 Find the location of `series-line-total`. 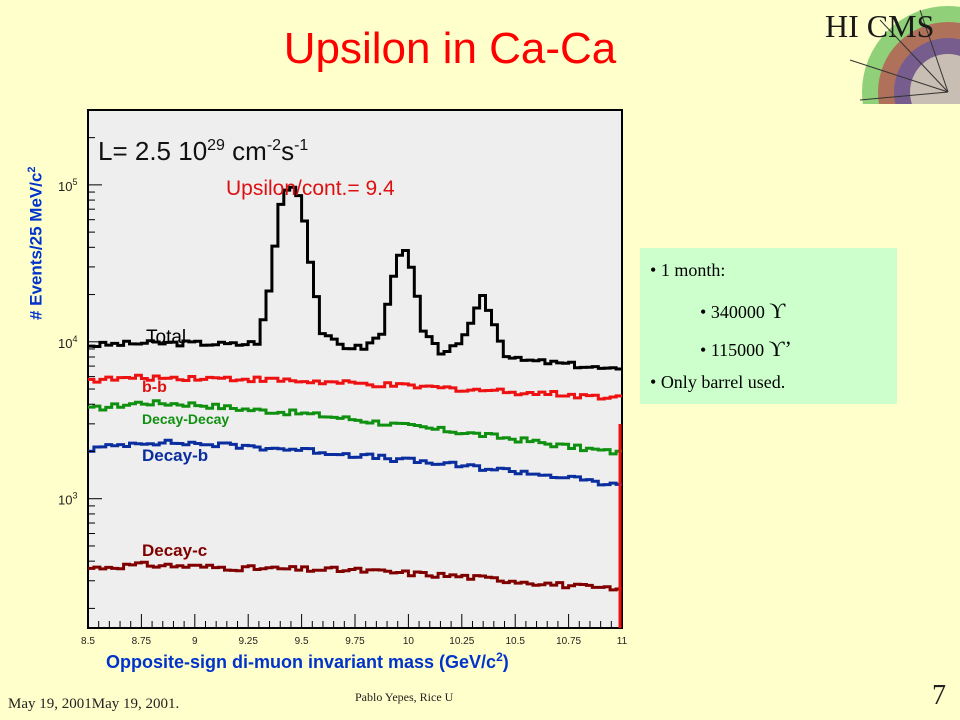

series-line-total is located at coordinates (355, 278).